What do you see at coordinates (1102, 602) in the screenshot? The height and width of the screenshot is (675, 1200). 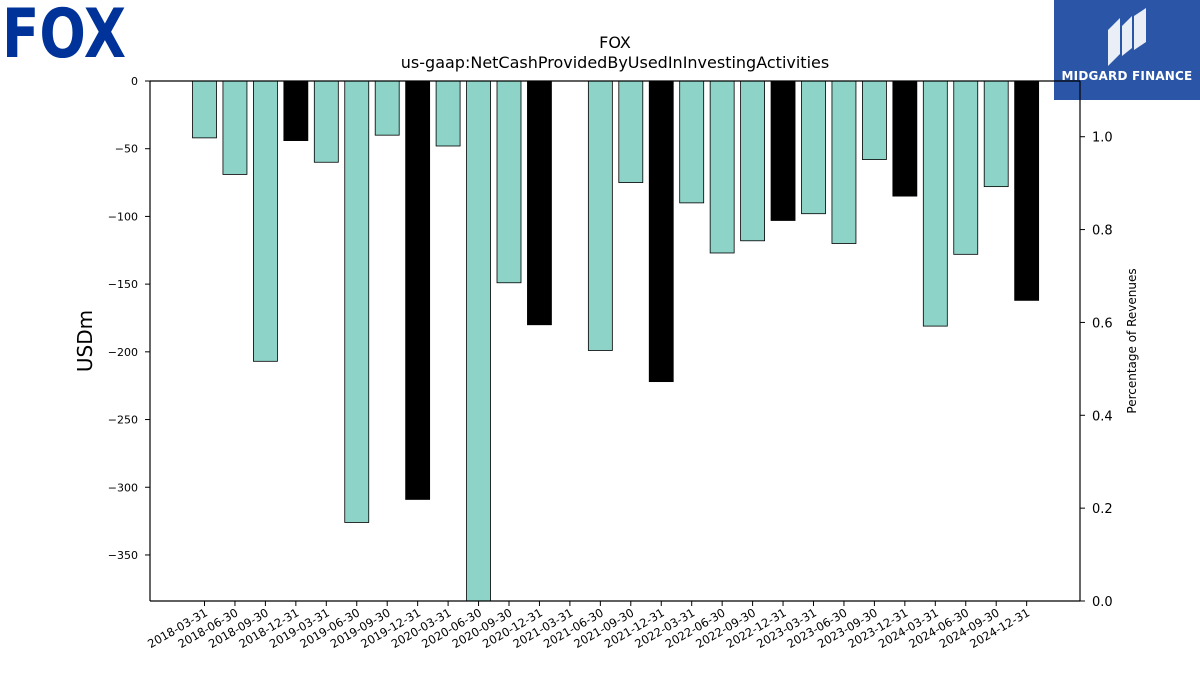 I see `y2-tick-label: 0.0` at bounding box center [1102, 602].